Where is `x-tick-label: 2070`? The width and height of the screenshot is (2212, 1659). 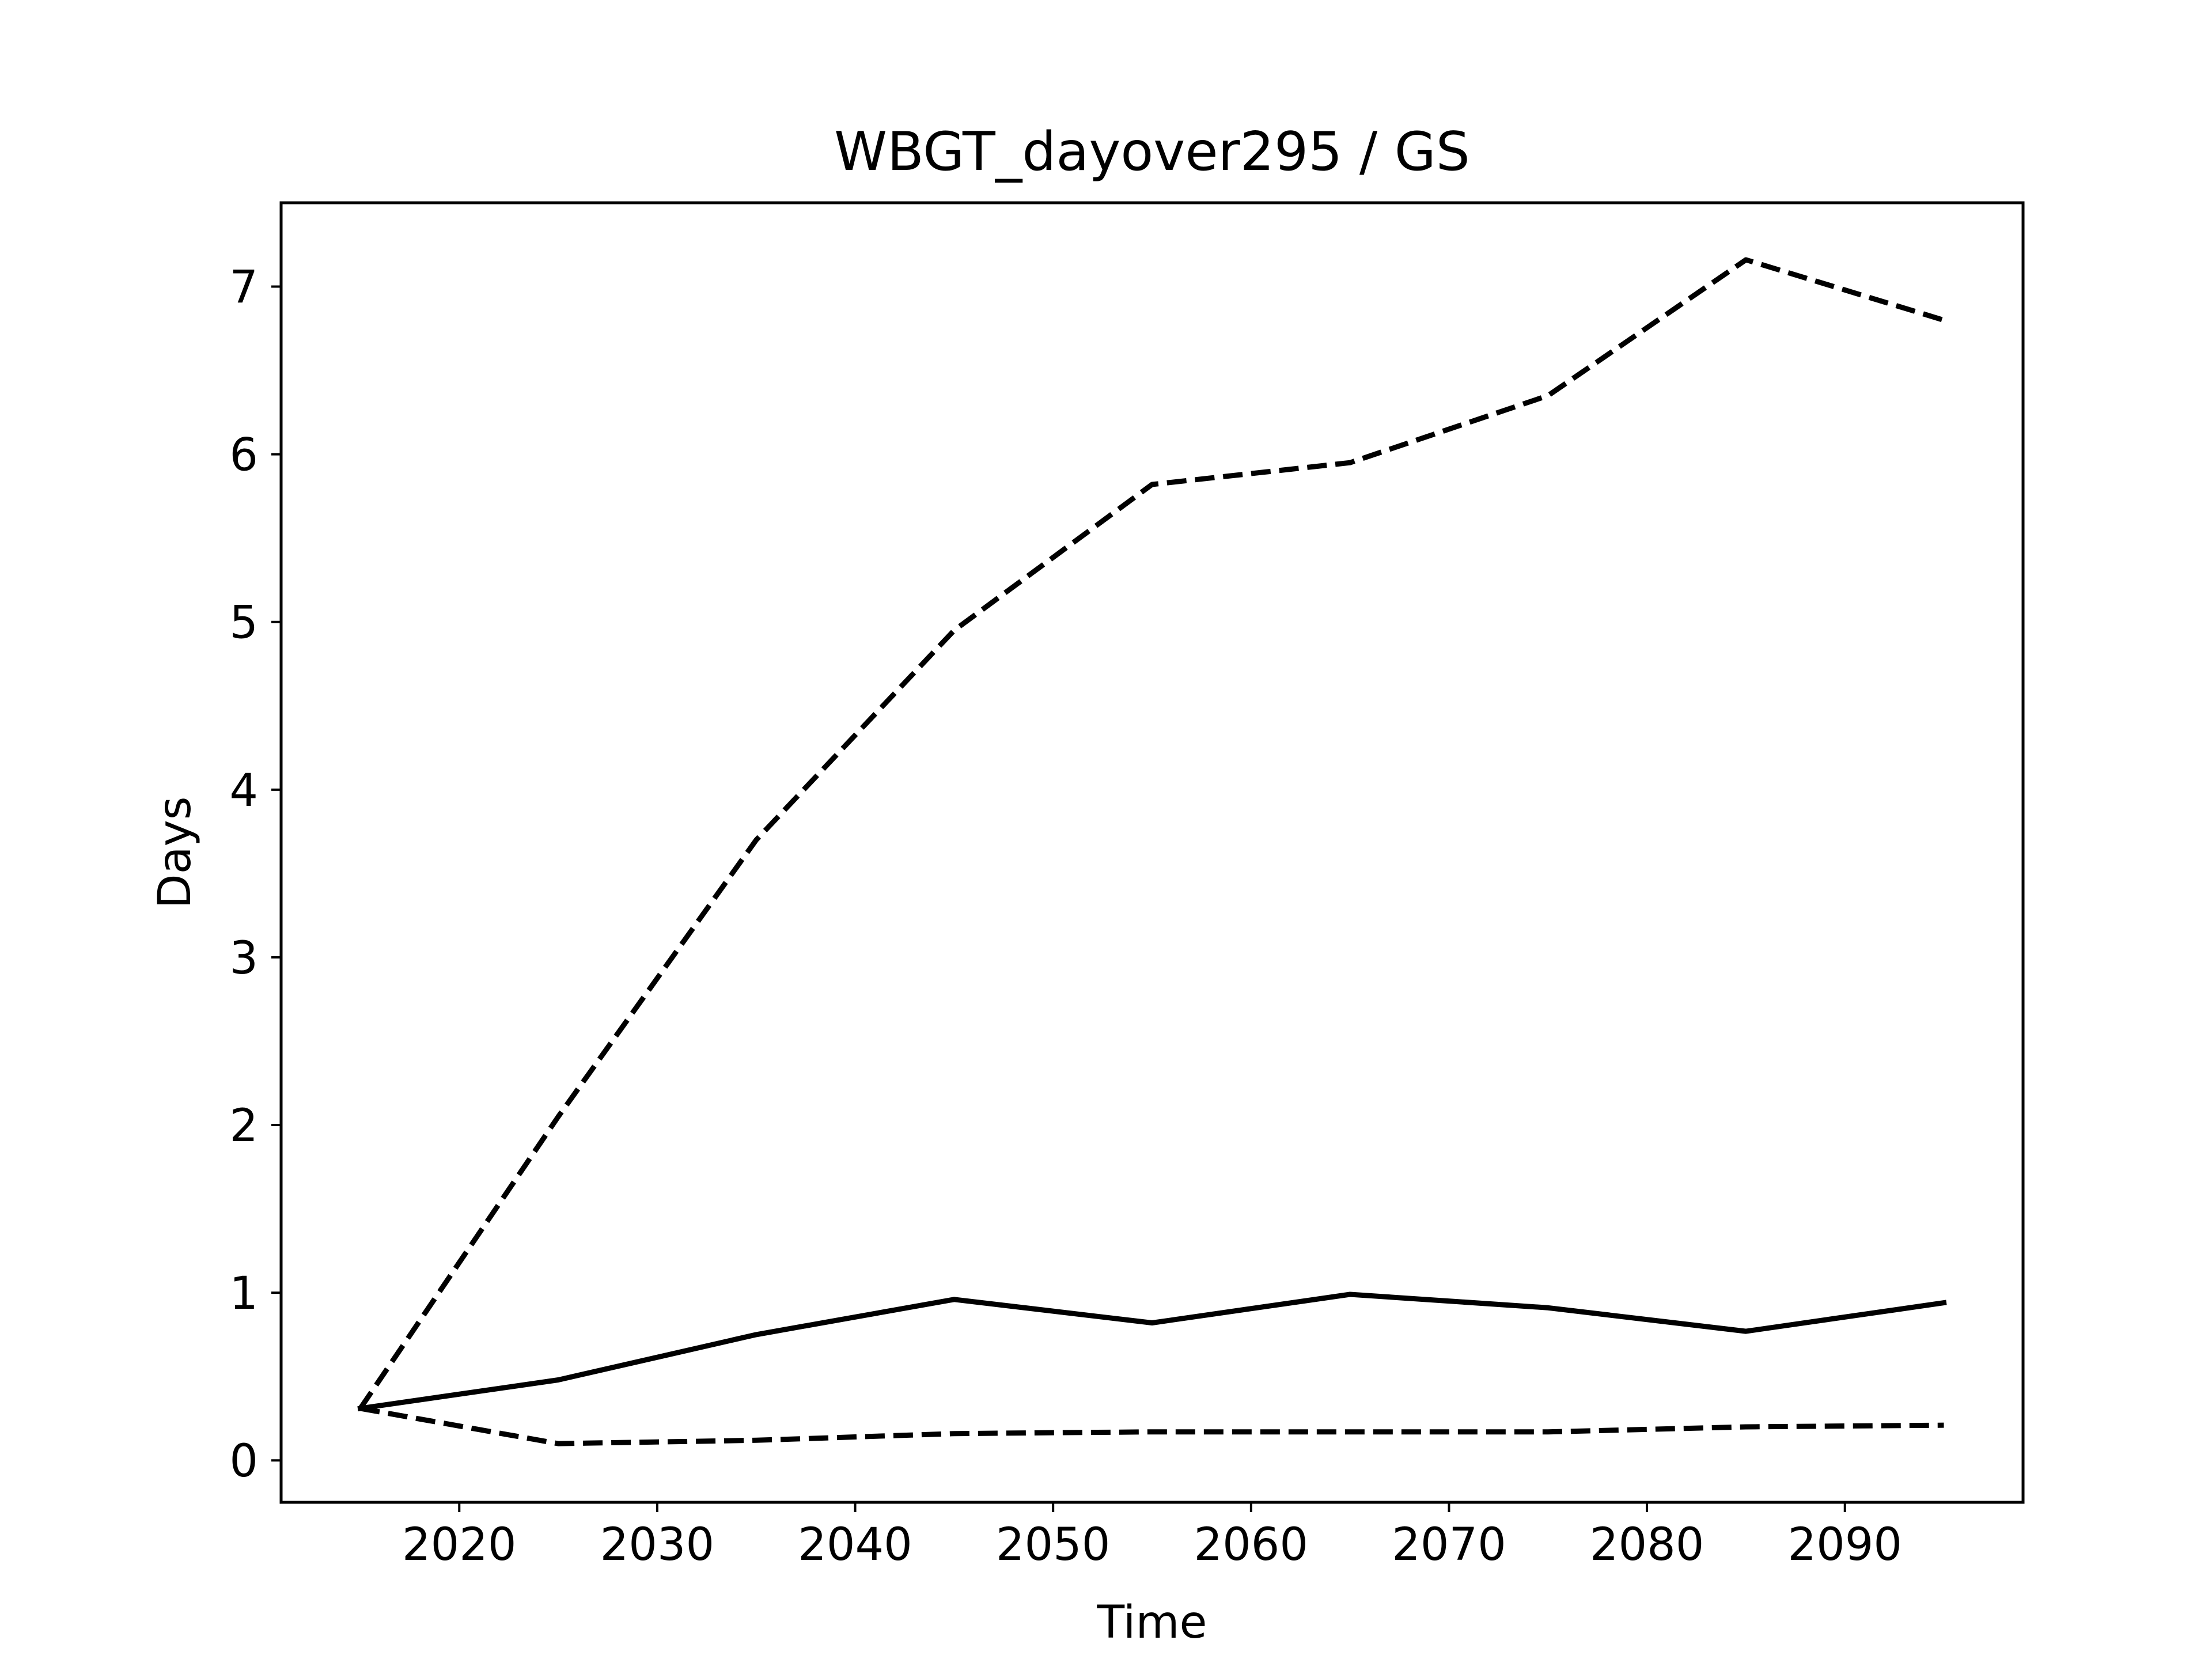 x-tick-label: 2070 is located at coordinates (1449, 1545).